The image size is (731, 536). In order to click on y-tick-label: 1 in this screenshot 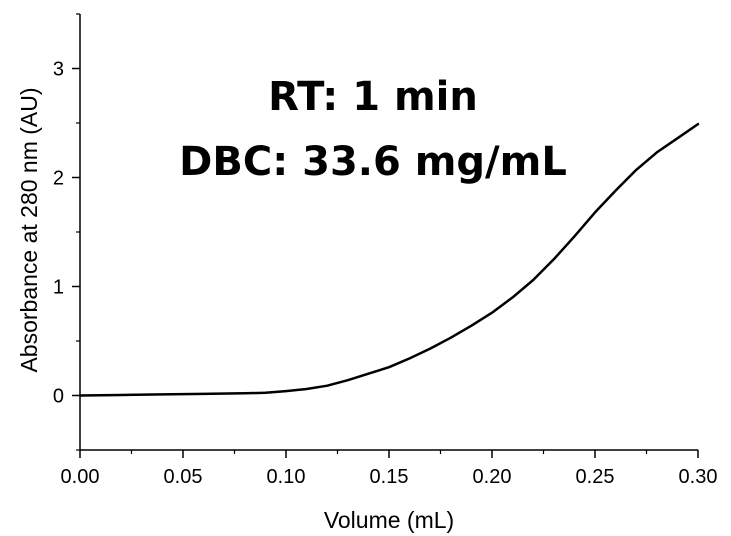, I will do `click(58, 288)`.